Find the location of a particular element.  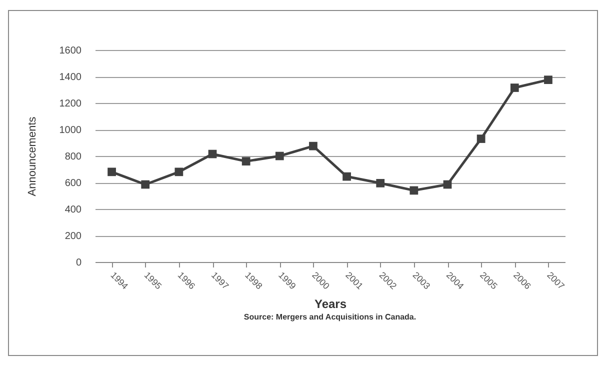

source-note: Source: Mergers and Acquisitions in Canada. is located at coordinates (330, 317).